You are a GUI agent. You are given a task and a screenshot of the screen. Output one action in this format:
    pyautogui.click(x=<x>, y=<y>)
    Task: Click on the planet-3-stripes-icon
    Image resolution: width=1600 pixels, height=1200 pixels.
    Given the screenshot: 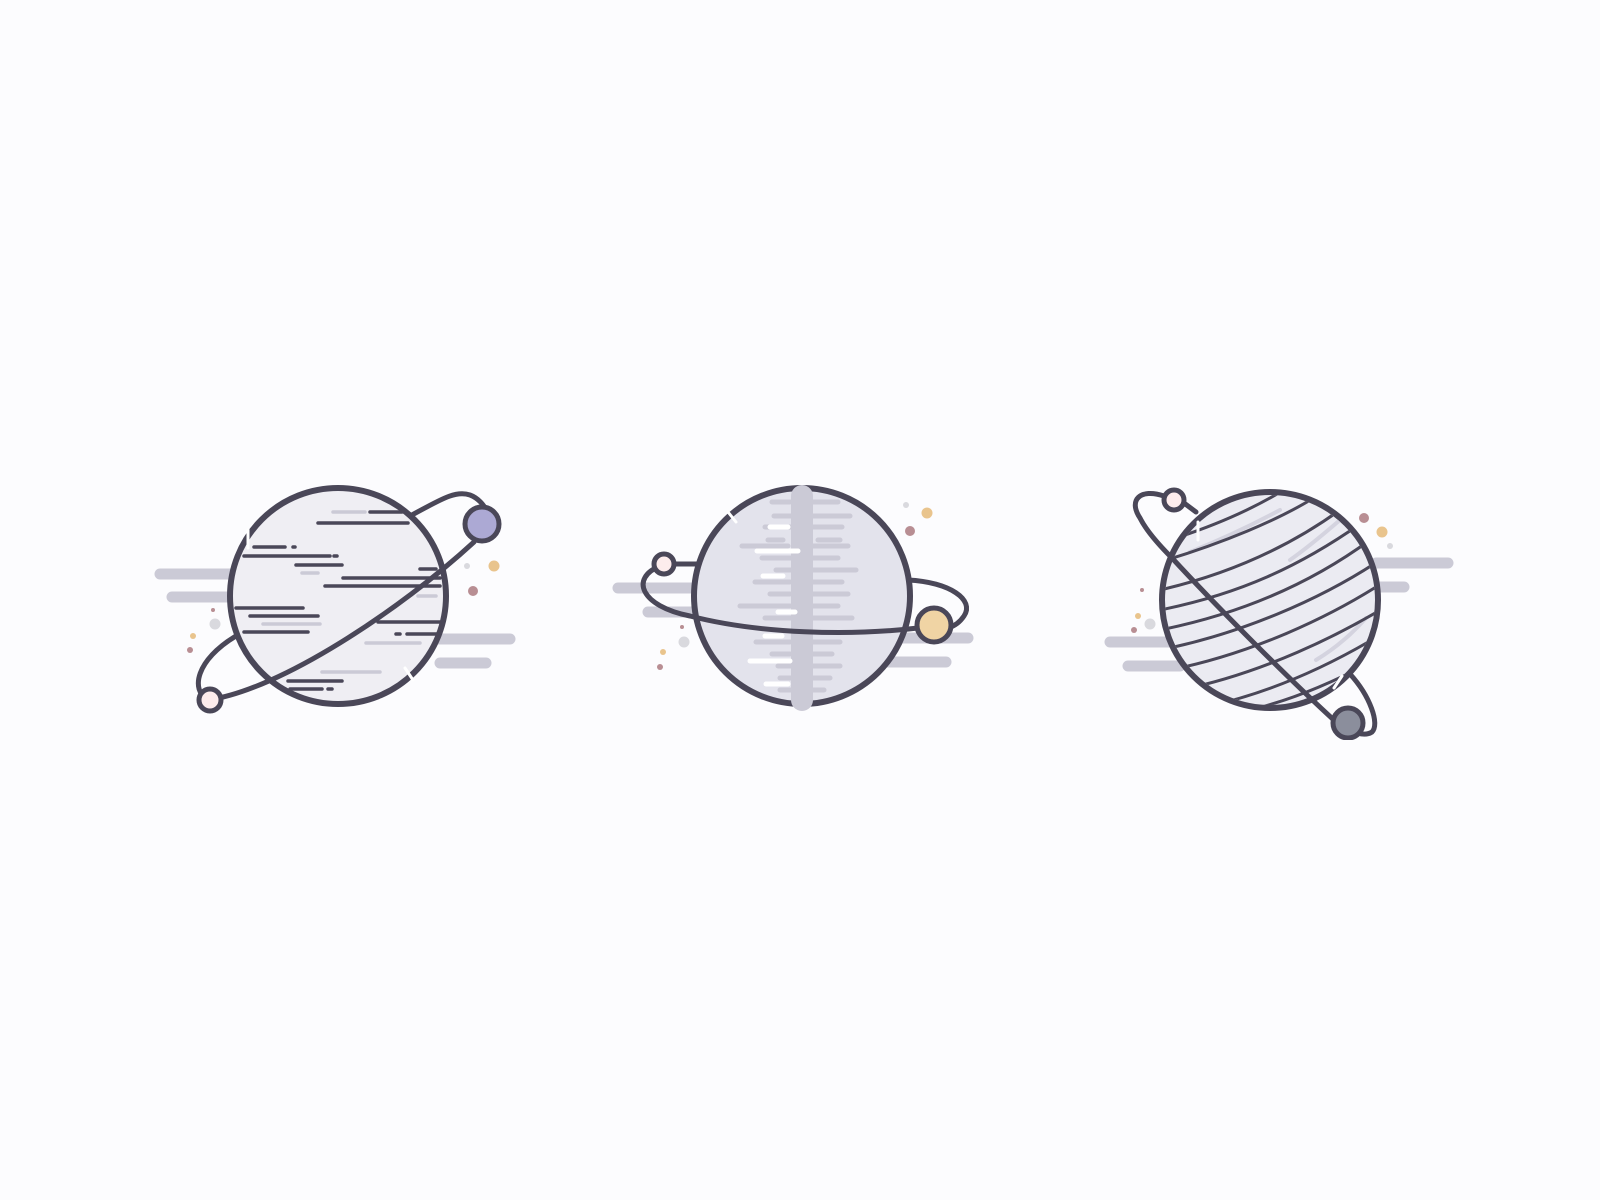 What is the action you would take?
    pyautogui.click(x=1279, y=613)
    